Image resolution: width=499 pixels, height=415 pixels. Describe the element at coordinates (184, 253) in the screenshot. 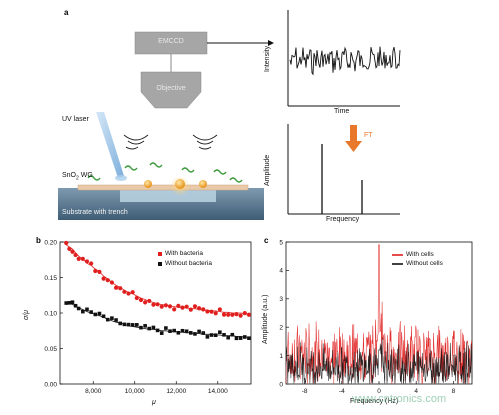

I see `legend-label-with-bacteria: With bacteria` at that location.